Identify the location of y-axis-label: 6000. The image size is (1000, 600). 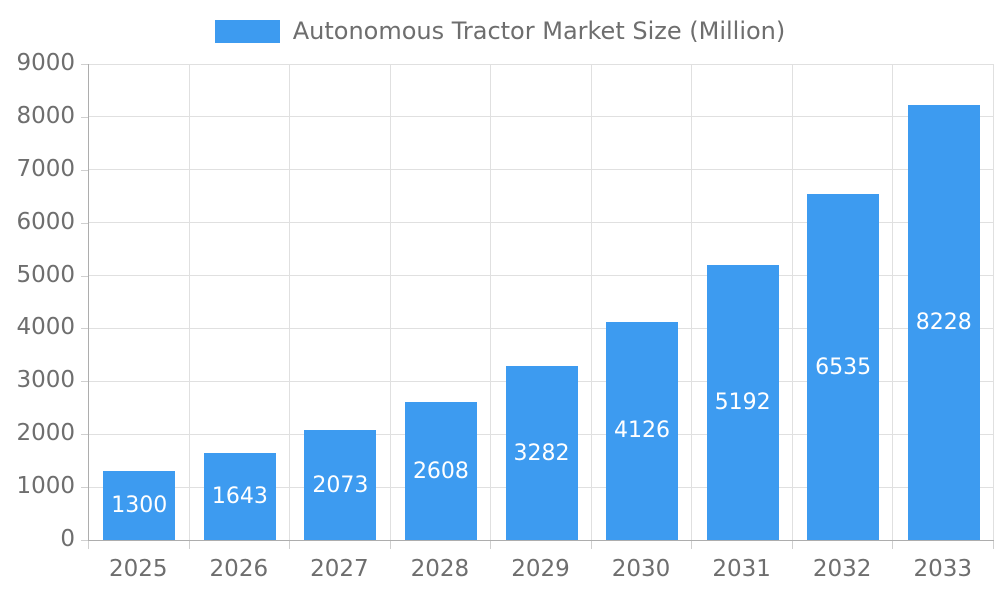
(45, 221).